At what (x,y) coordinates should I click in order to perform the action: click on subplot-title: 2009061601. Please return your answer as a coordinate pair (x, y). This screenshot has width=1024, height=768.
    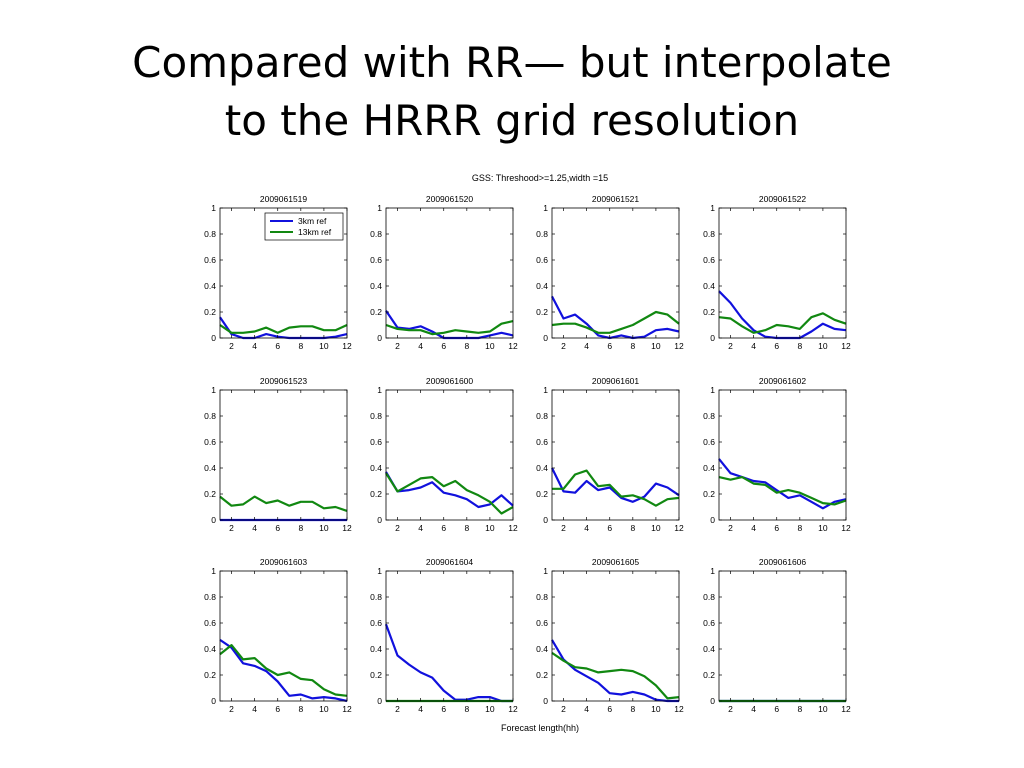
    Looking at the image, I should click on (616, 381).